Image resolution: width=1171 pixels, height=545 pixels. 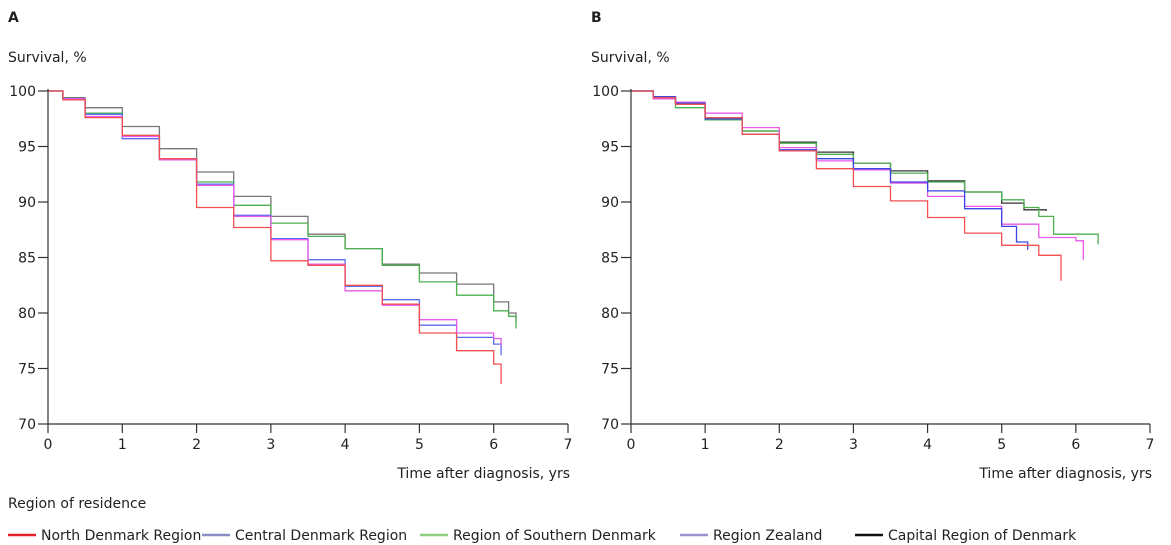 I want to click on panel-b-xtick-label: 5, so click(x=1001, y=445).